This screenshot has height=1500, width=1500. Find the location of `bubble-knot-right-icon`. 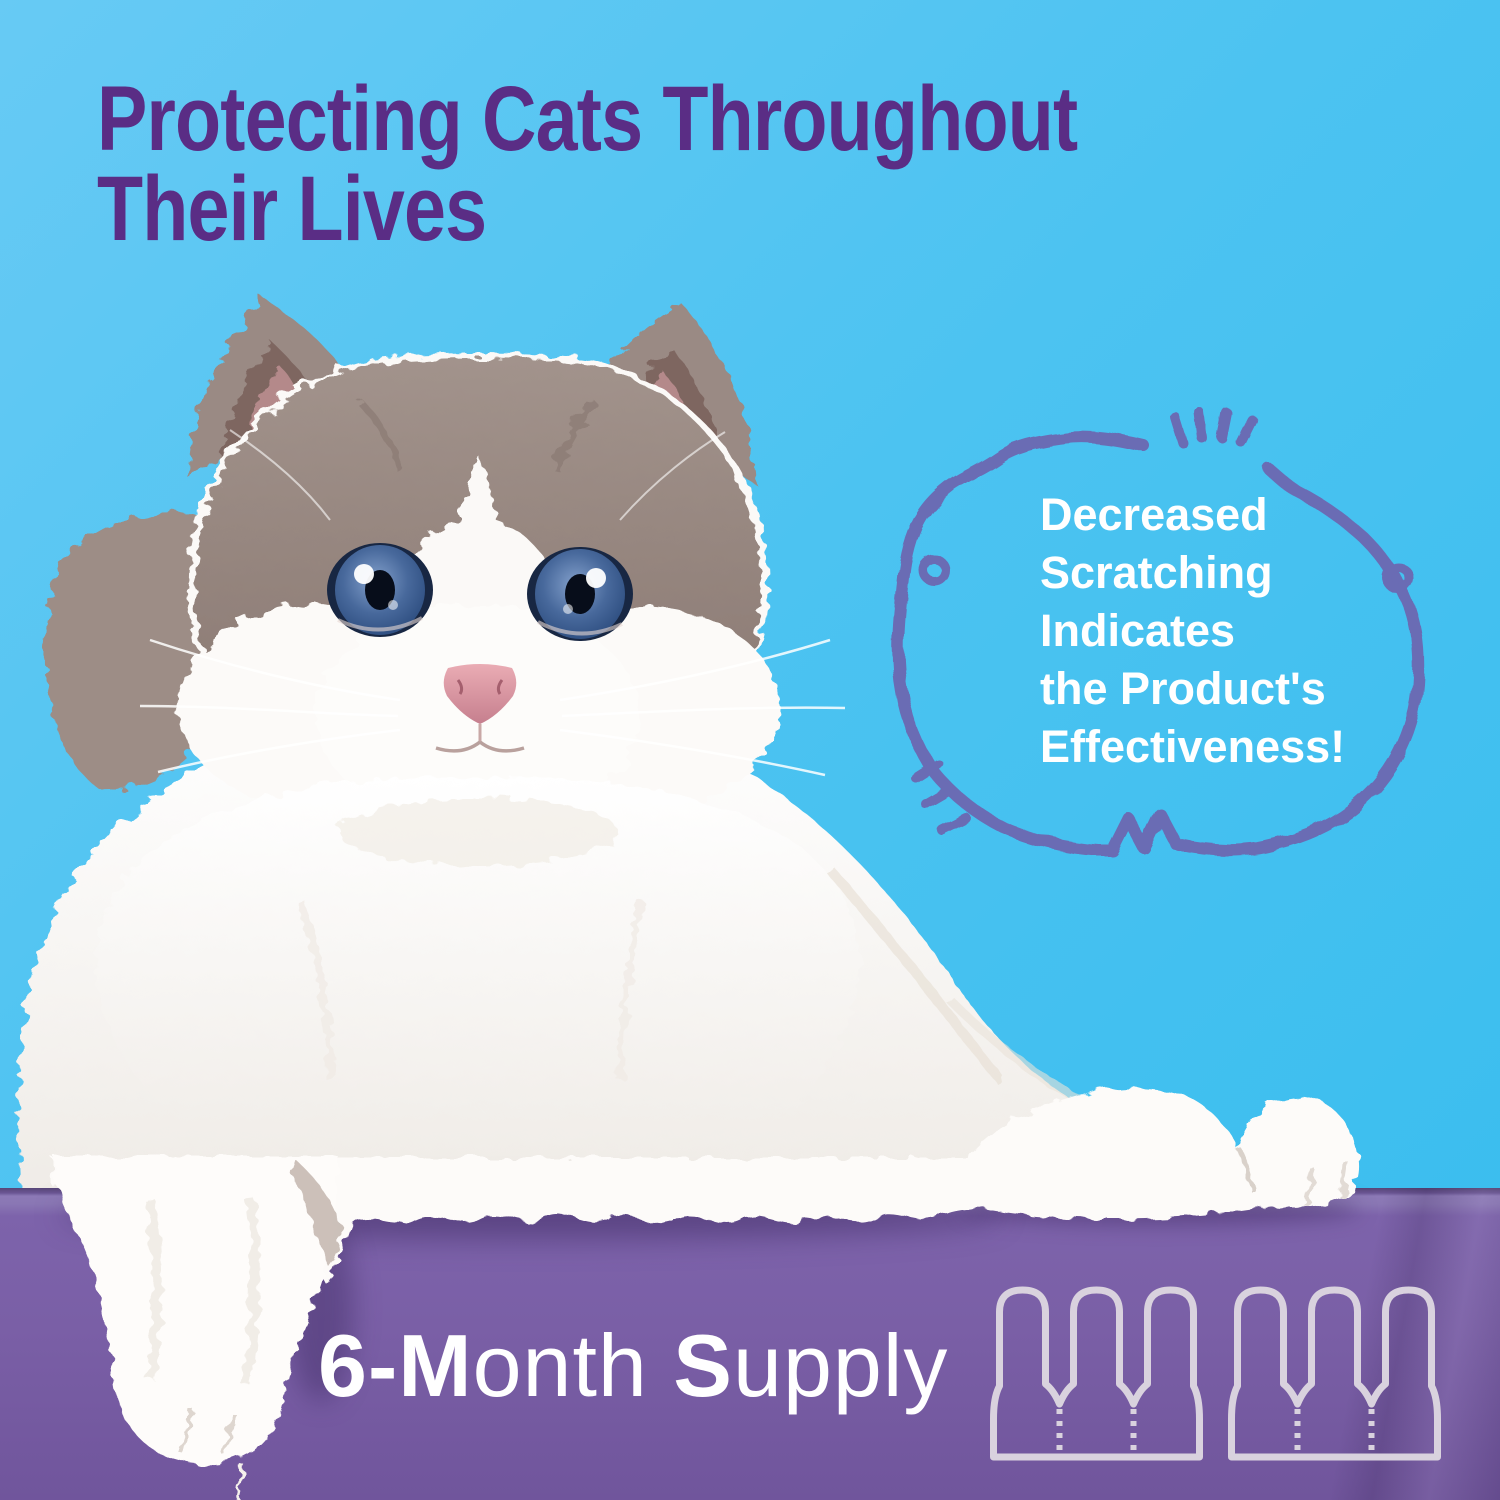

bubble-knot-right-icon is located at coordinates (1398, 578).